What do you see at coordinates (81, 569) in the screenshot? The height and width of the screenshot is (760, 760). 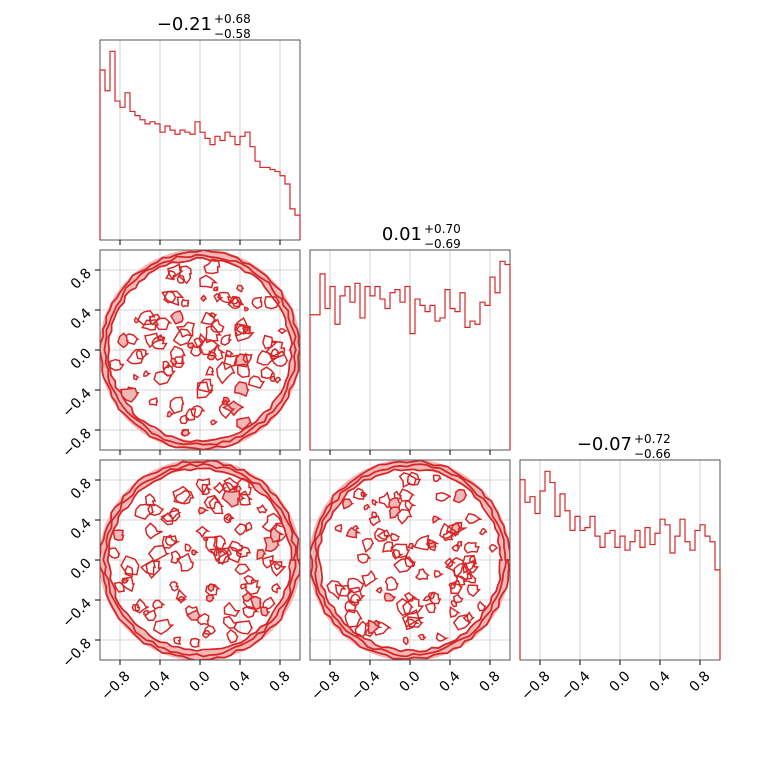 I see `y-tick-label: 0.0` at bounding box center [81, 569].